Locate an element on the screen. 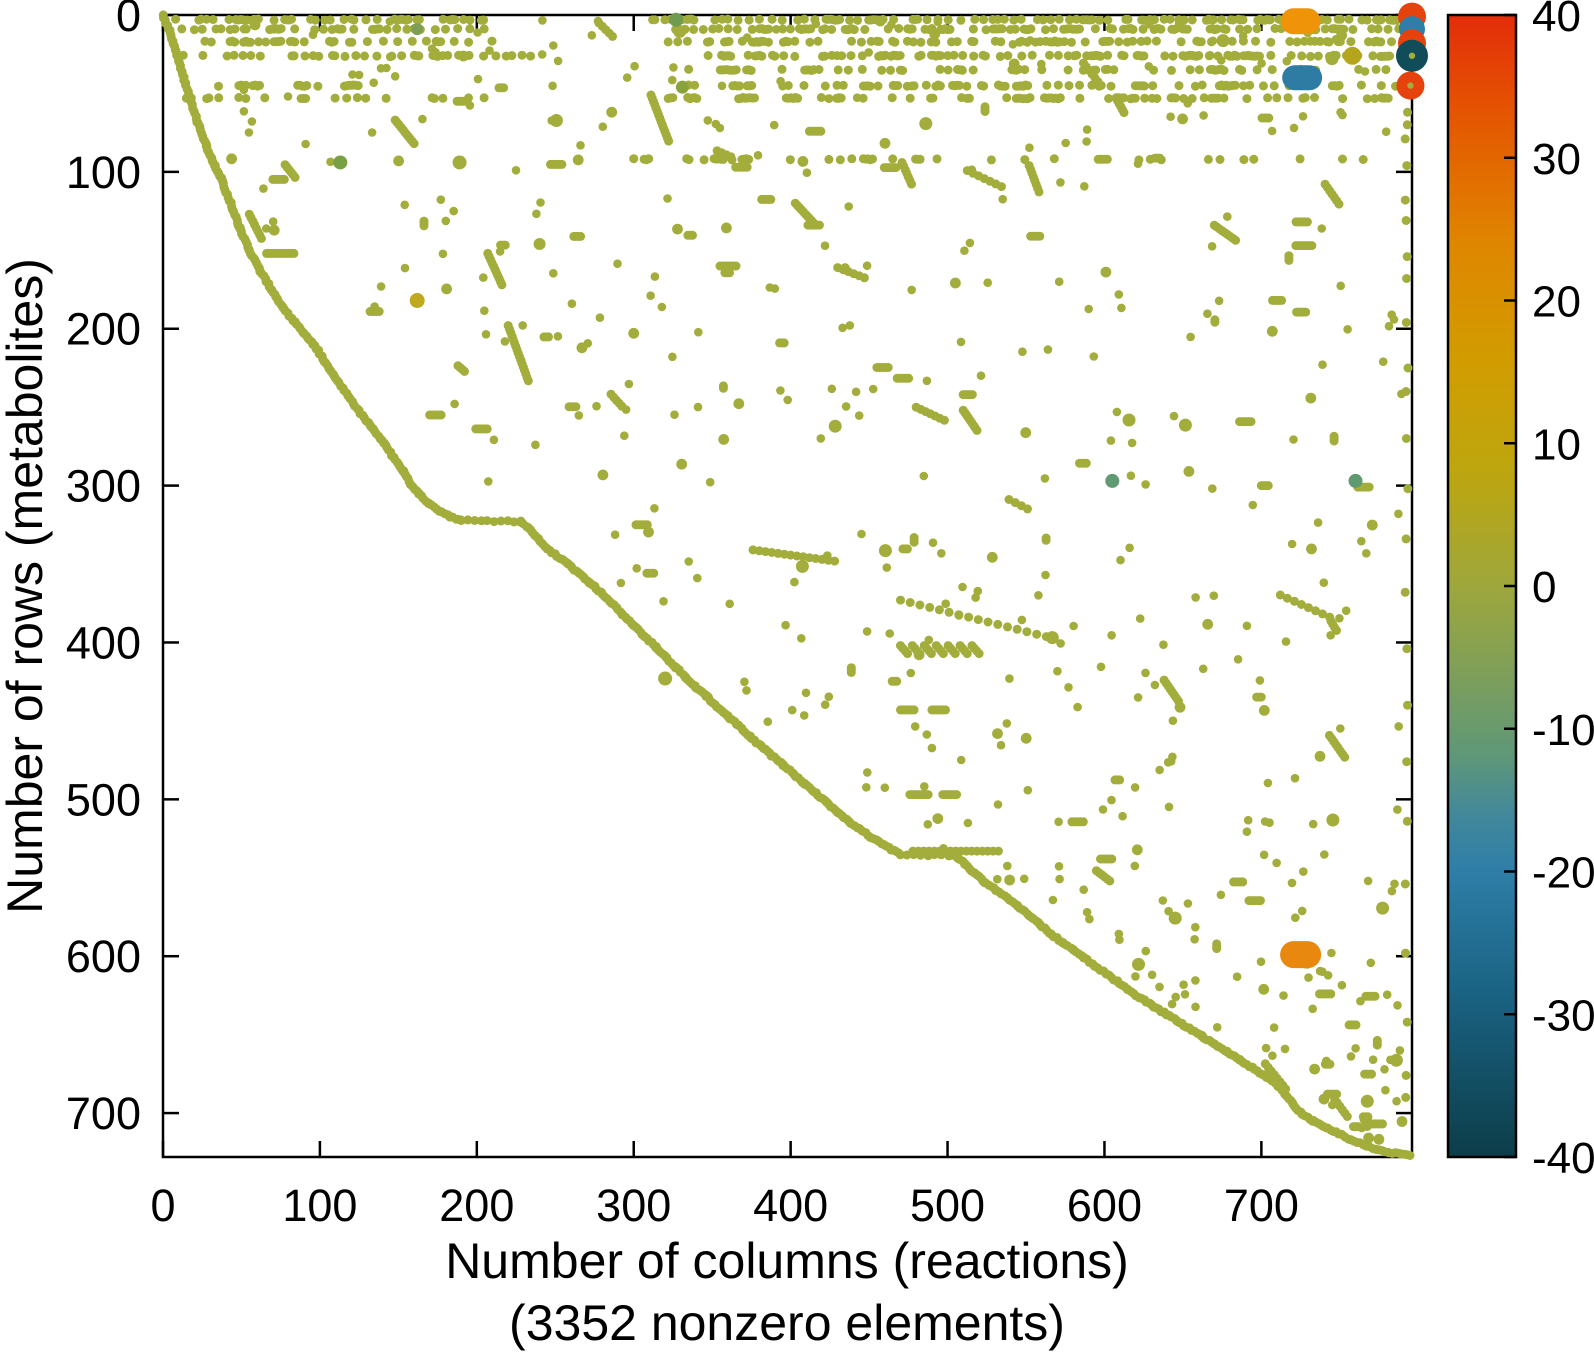 Image resolution: width=1594 pixels, height=1365 pixels. x-tick-label: 700 is located at coordinates (1261, 1205).